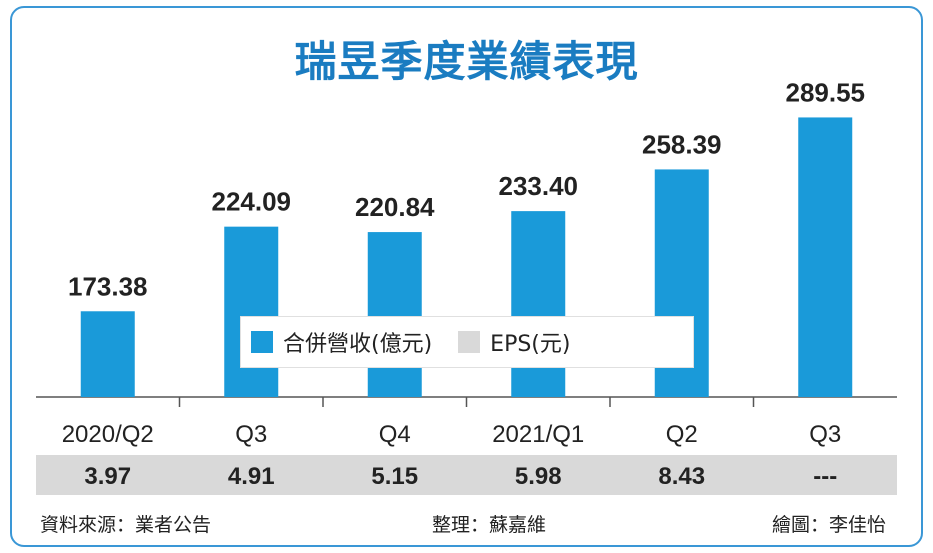 The image size is (933, 553). Describe the element at coordinates (126, 525) in the screenshot. I see `source-note: 資料來源：業者公告` at that location.